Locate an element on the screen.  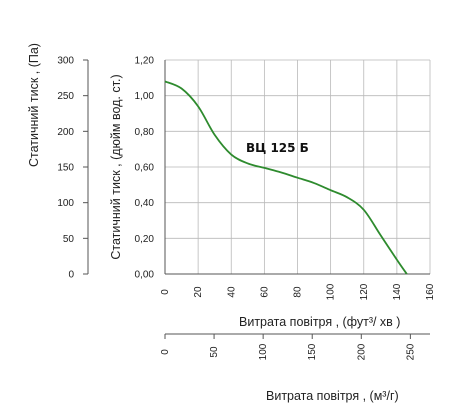
y-primary-axis-label: Статичний тиск , (дюйм вод. ст.) is located at coordinates (116, 166).